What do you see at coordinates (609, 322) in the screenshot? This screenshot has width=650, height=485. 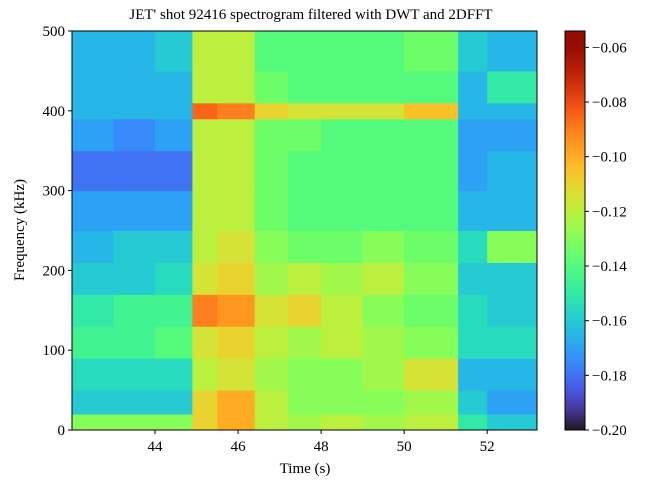 I see `colorbar-tick-label: −0.16` at bounding box center [609, 322].